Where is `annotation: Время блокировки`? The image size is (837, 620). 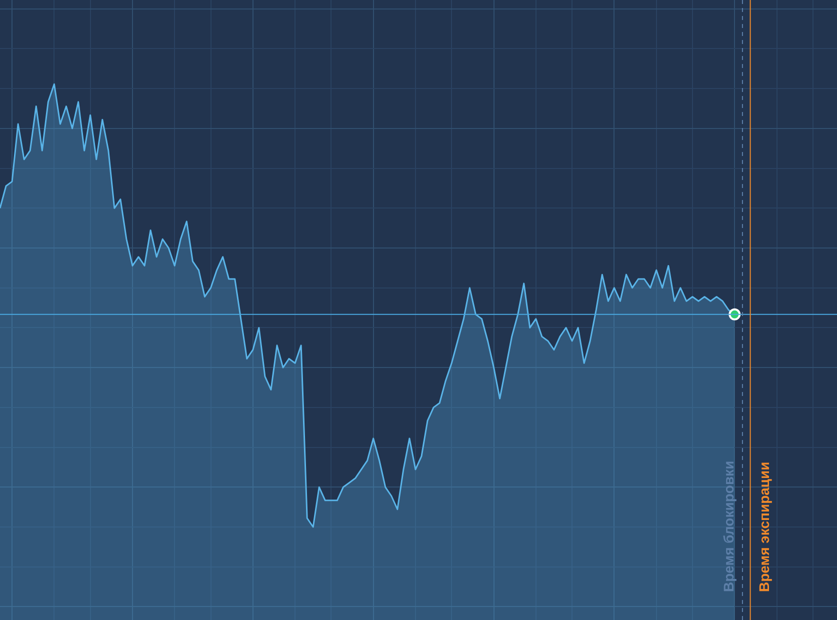 annotation: Время блокировки is located at coordinates (728, 526).